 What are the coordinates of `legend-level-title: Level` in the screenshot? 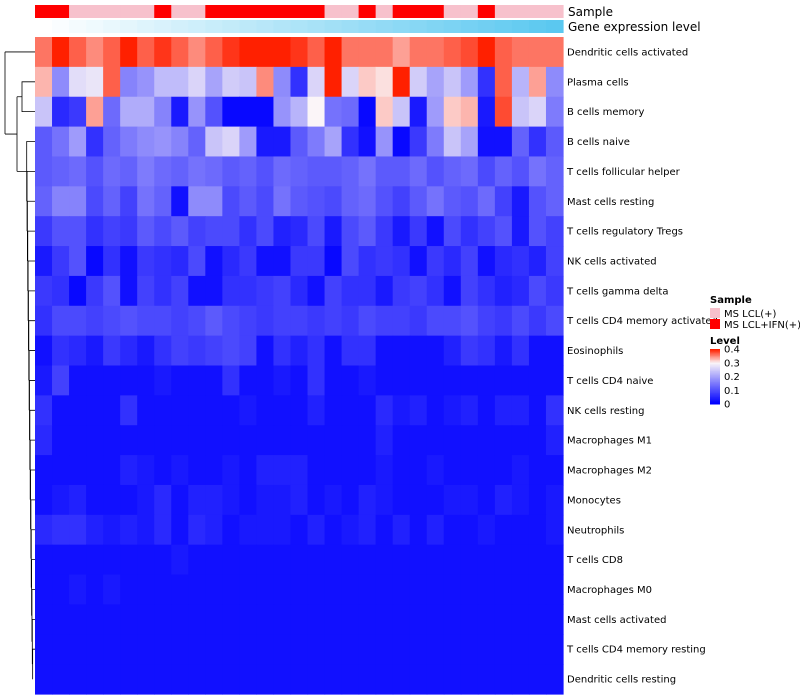 It's located at (725, 341).